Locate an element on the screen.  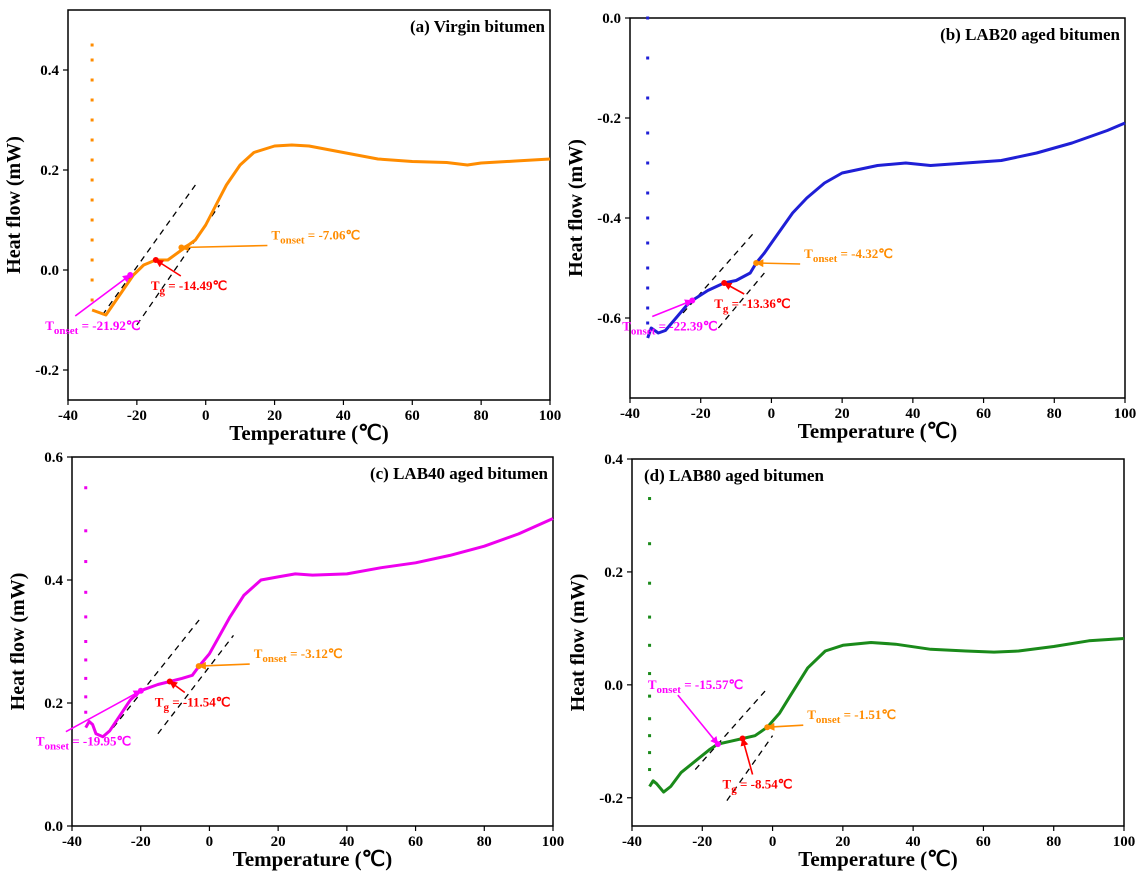
x-tick-label: 0 is located at coordinates (772, 414).